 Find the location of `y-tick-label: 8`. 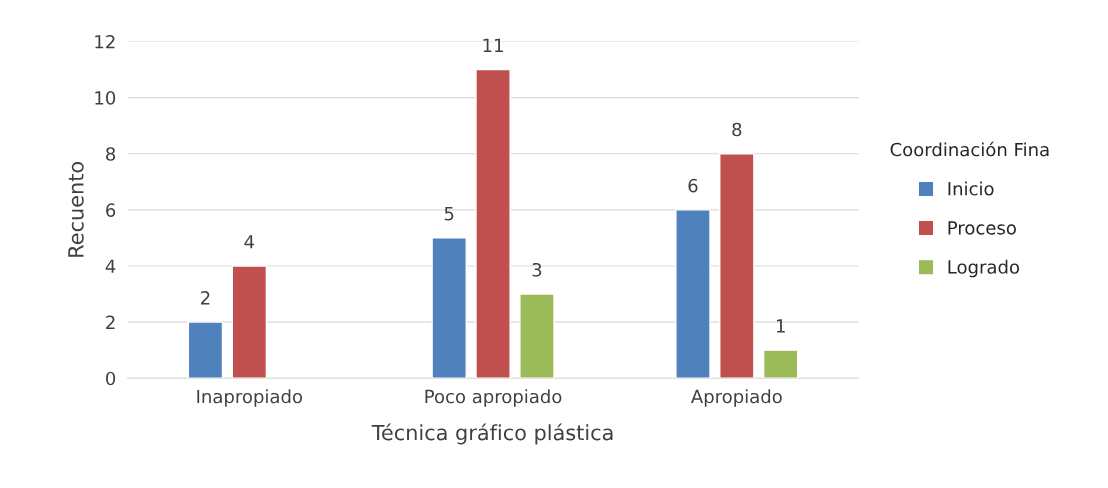

y-tick-label: 8 is located at coordinates (111, 154).